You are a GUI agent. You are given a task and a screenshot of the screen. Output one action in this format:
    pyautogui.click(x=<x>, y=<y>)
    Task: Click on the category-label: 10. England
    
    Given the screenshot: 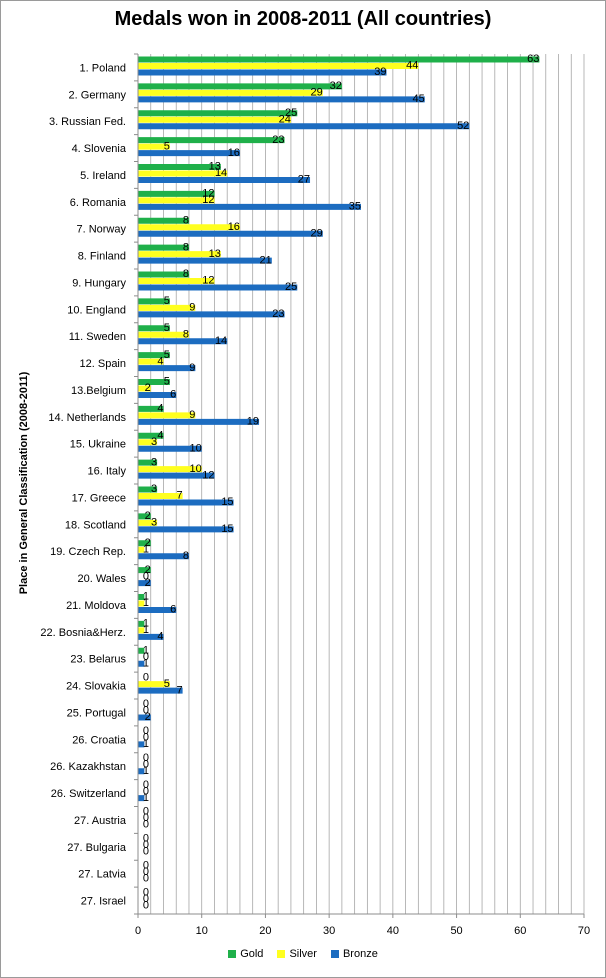 What is the action you would take?
    pyautogui.click(x=96, y=310)
    